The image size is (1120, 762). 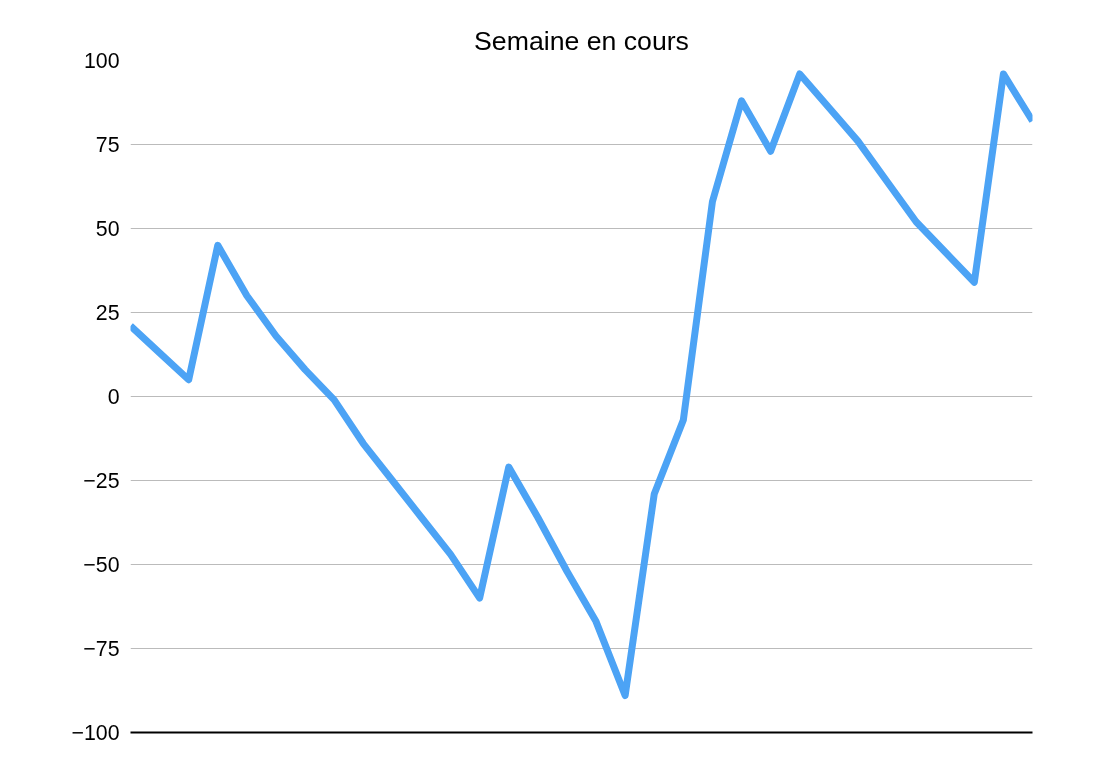 What do you see at coordinates (95, 733) in the screenshot?
I see `y-tick-label: −100` at bounding box center [95, 733].